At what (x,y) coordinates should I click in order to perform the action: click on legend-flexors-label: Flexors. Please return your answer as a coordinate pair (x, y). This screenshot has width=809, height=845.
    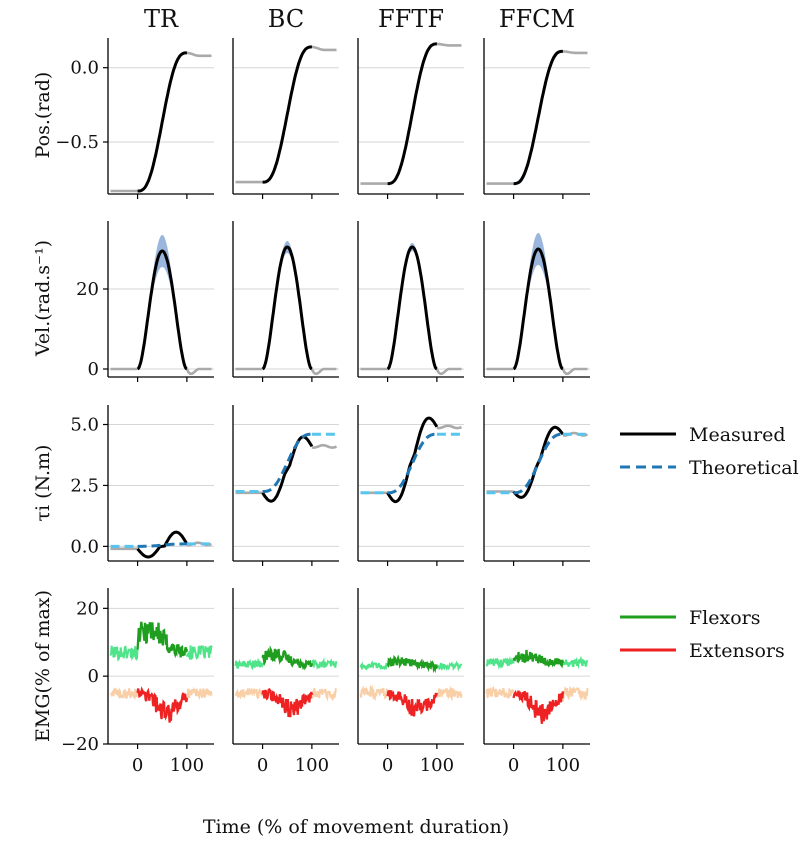
    Looking at the image, I should click on (725, 618).